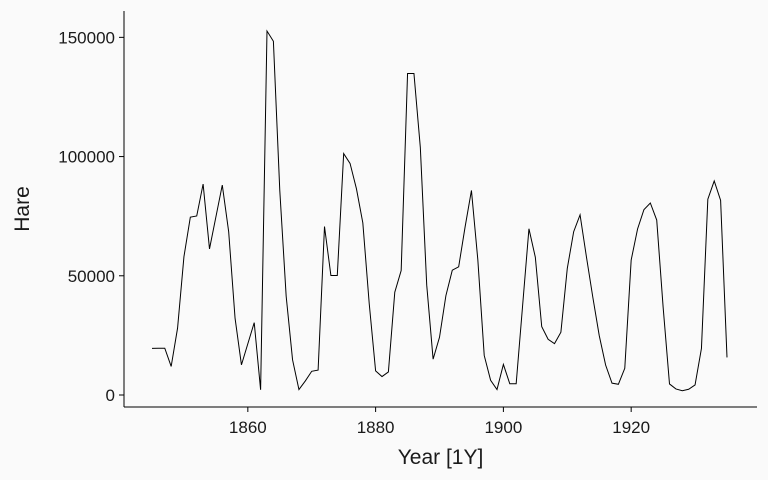 The height and width of the screenshot is (480, 768). Describe the element at coordinates (22, 209) in the screenshot. I see `y-axis-title: Hare` at that location.